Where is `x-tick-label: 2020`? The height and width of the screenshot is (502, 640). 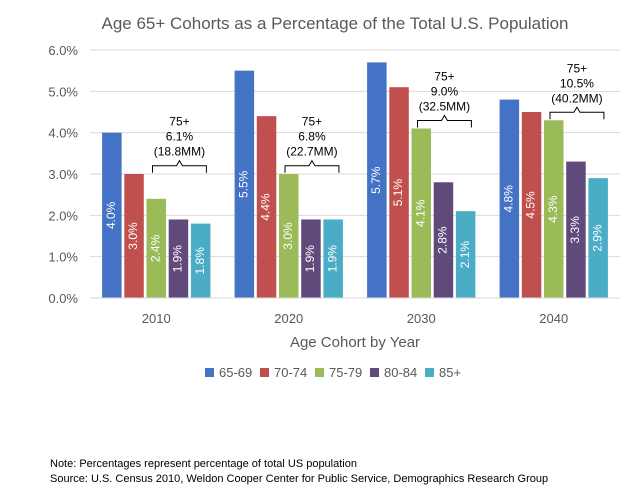 x-tick-label: 2020 is located at coordinates (288, 318).